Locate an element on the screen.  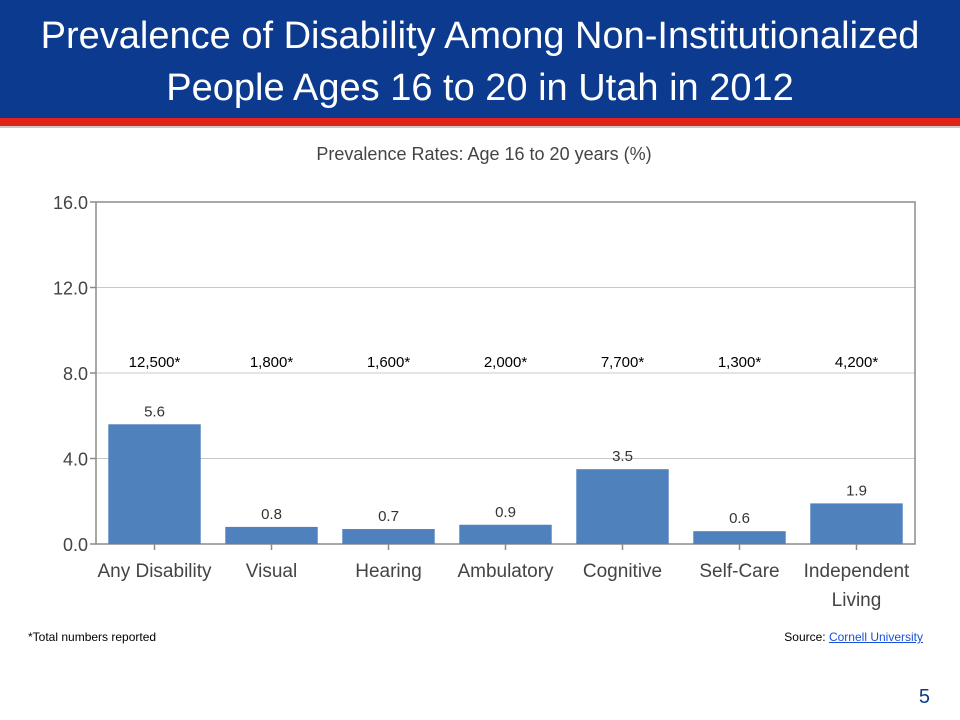
data-label: 5.6 is located at coordinates (154, 411).